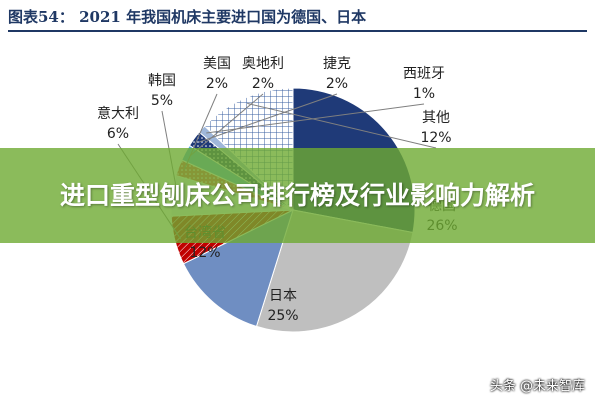 This screenshot has width=595, height=400. Describe the element at coordinates (217, 64) in the screenshot. I see `slice-label: 美国` at that location.